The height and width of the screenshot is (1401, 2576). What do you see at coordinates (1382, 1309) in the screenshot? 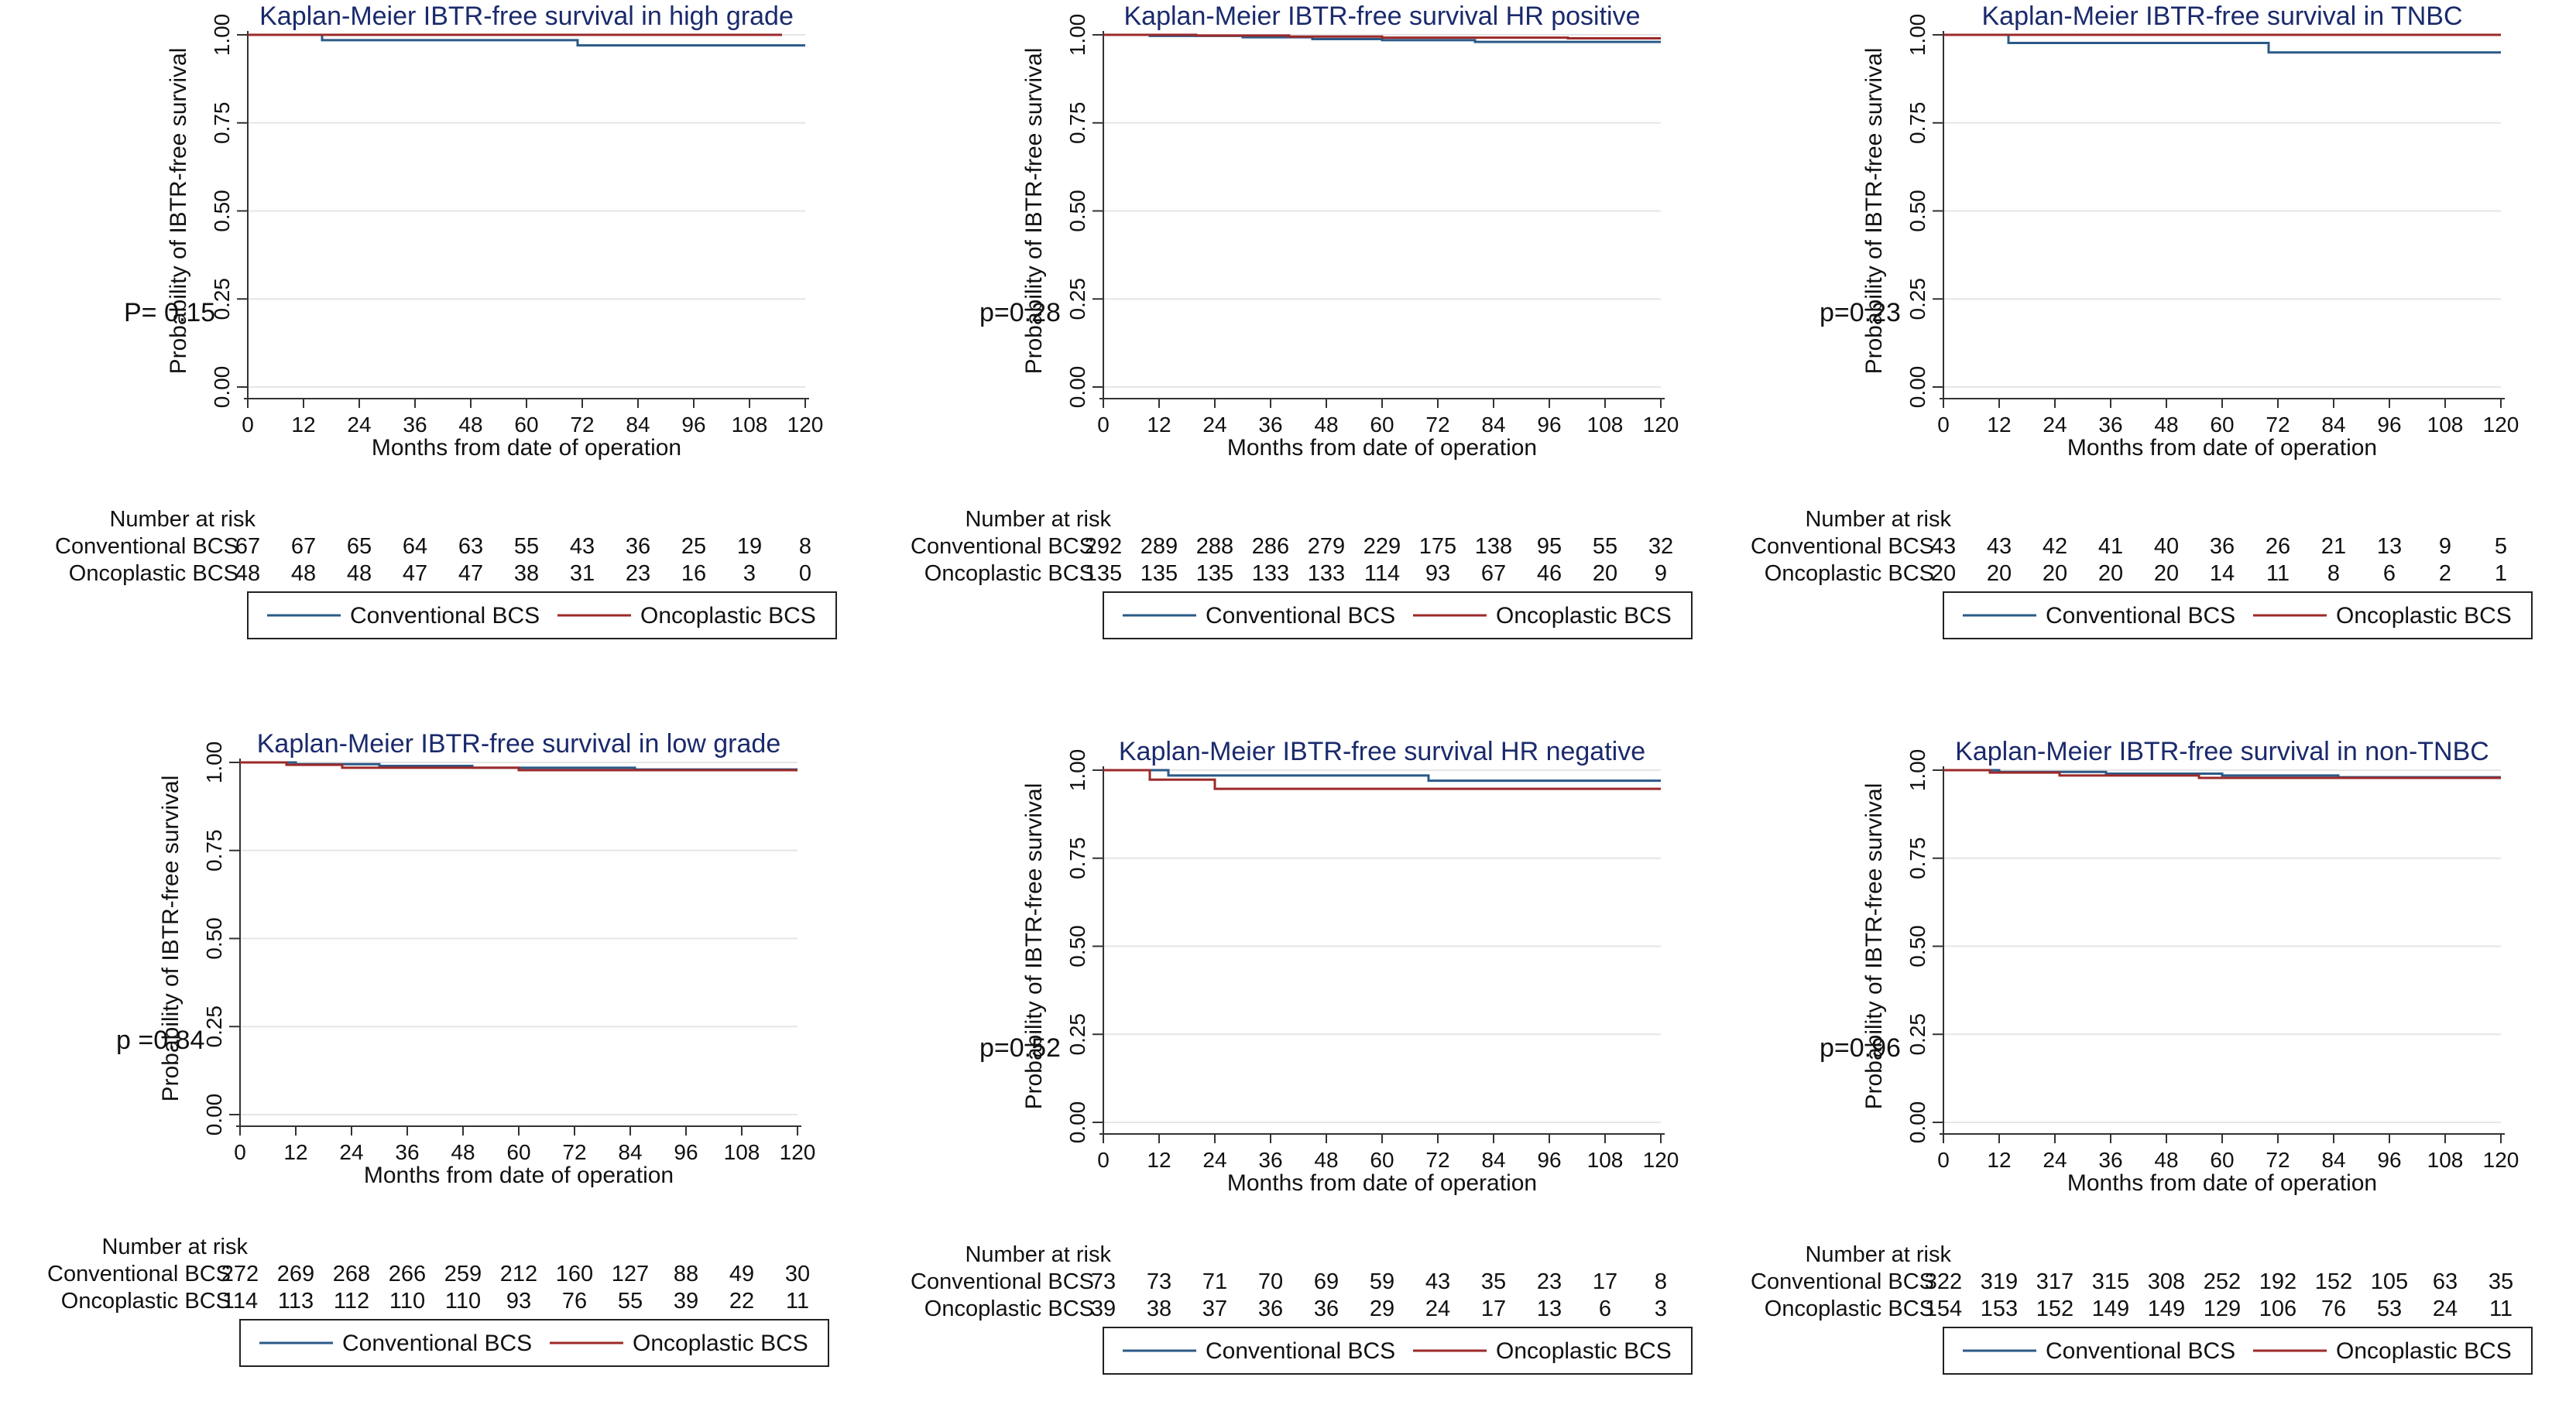
I see `risk-count-oncoplastic: 29` at bounding box center [1382, 1309].